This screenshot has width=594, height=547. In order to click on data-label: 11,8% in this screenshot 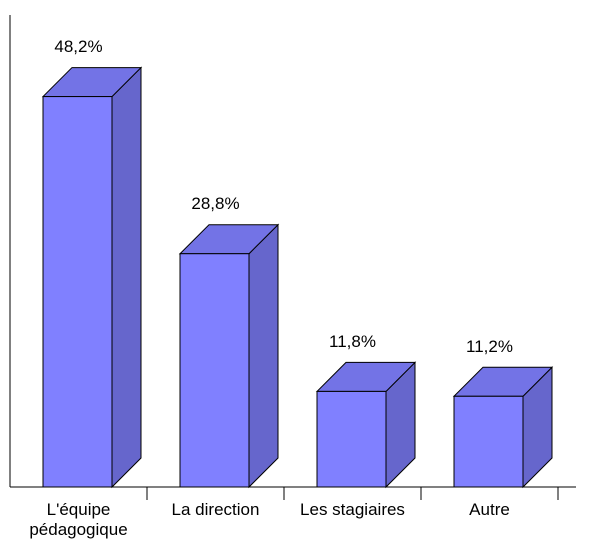, I will do `click(352, 341)`.